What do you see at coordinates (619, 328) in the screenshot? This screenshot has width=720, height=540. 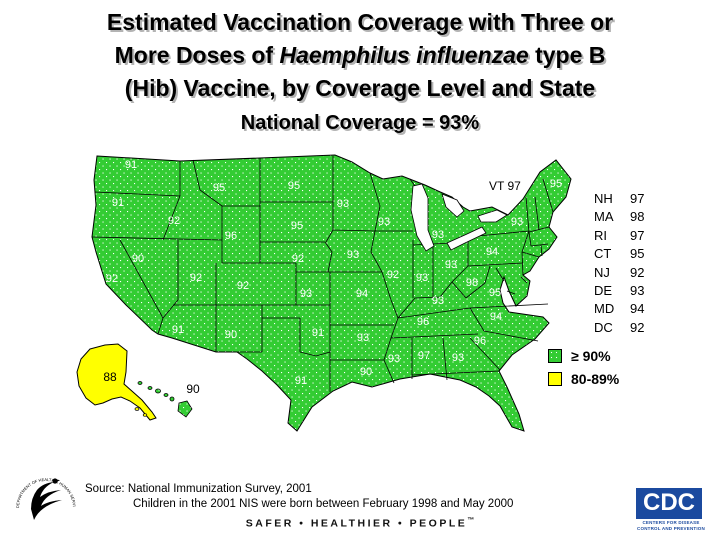 I see `side-list-row-DC: DC 92` at bounding box center [619, 328].